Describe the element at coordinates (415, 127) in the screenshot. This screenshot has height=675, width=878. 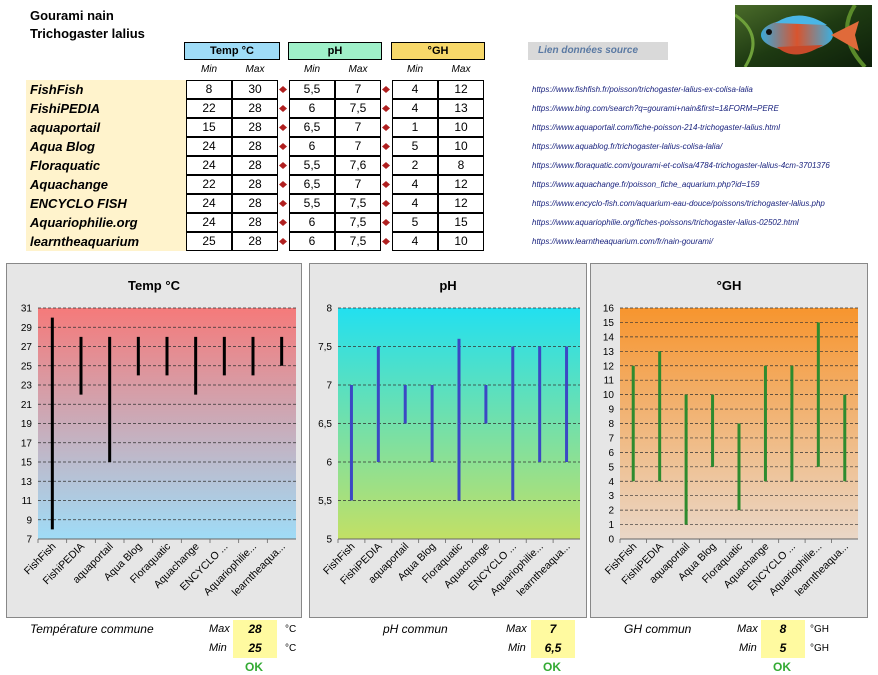
I see `gh-min-cell: 1` at that location.